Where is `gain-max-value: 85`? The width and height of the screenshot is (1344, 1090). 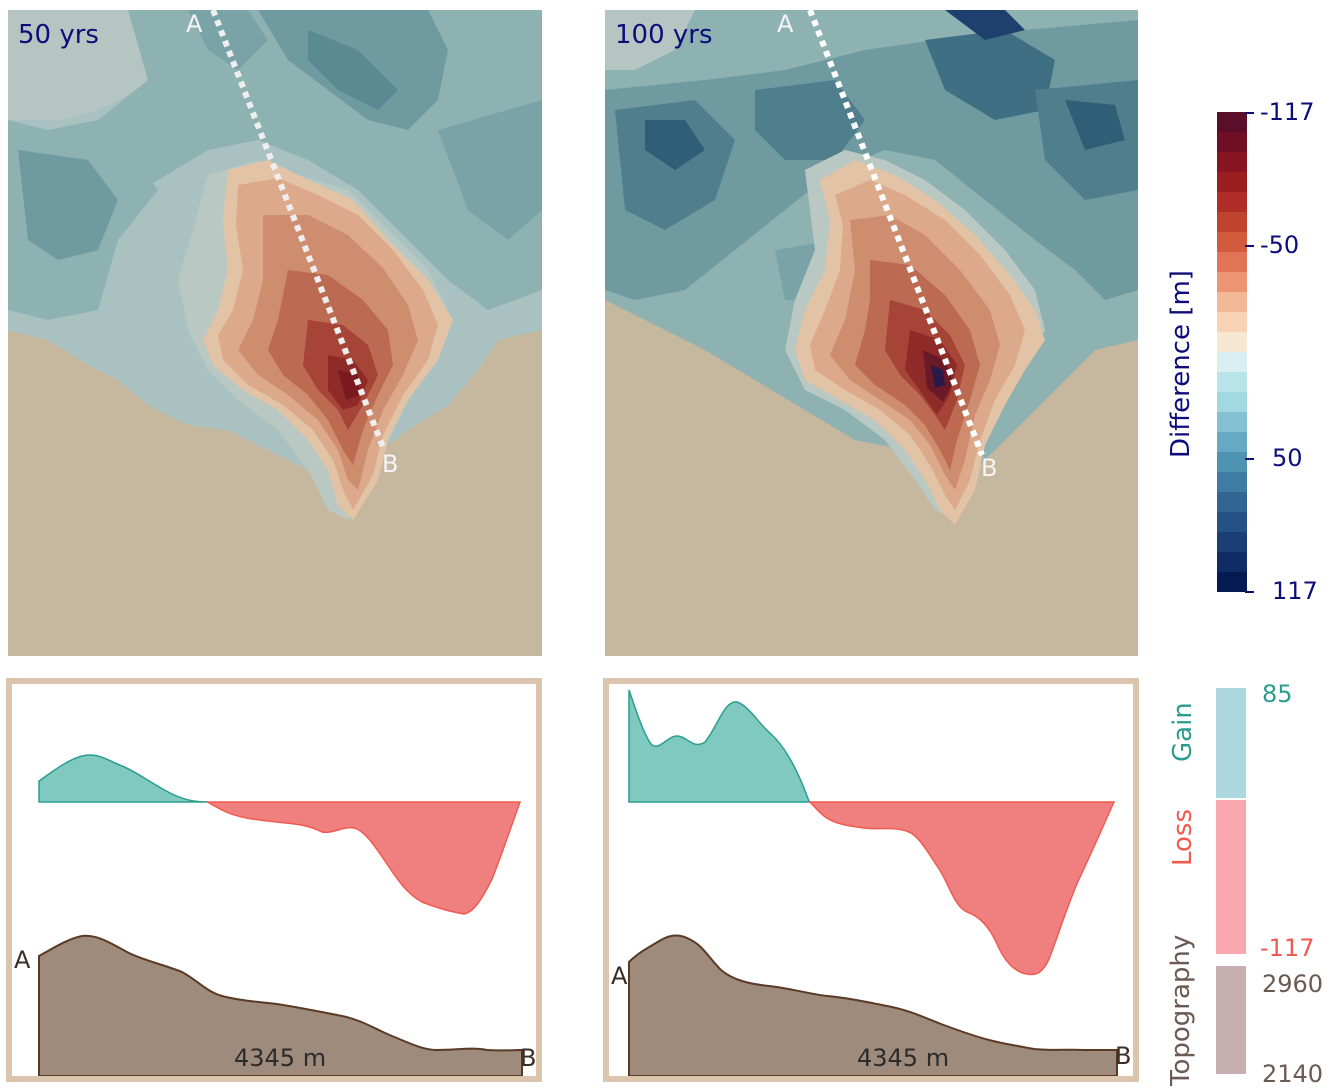 gain-max-value: 85 is located at coordinates (1277, 694).